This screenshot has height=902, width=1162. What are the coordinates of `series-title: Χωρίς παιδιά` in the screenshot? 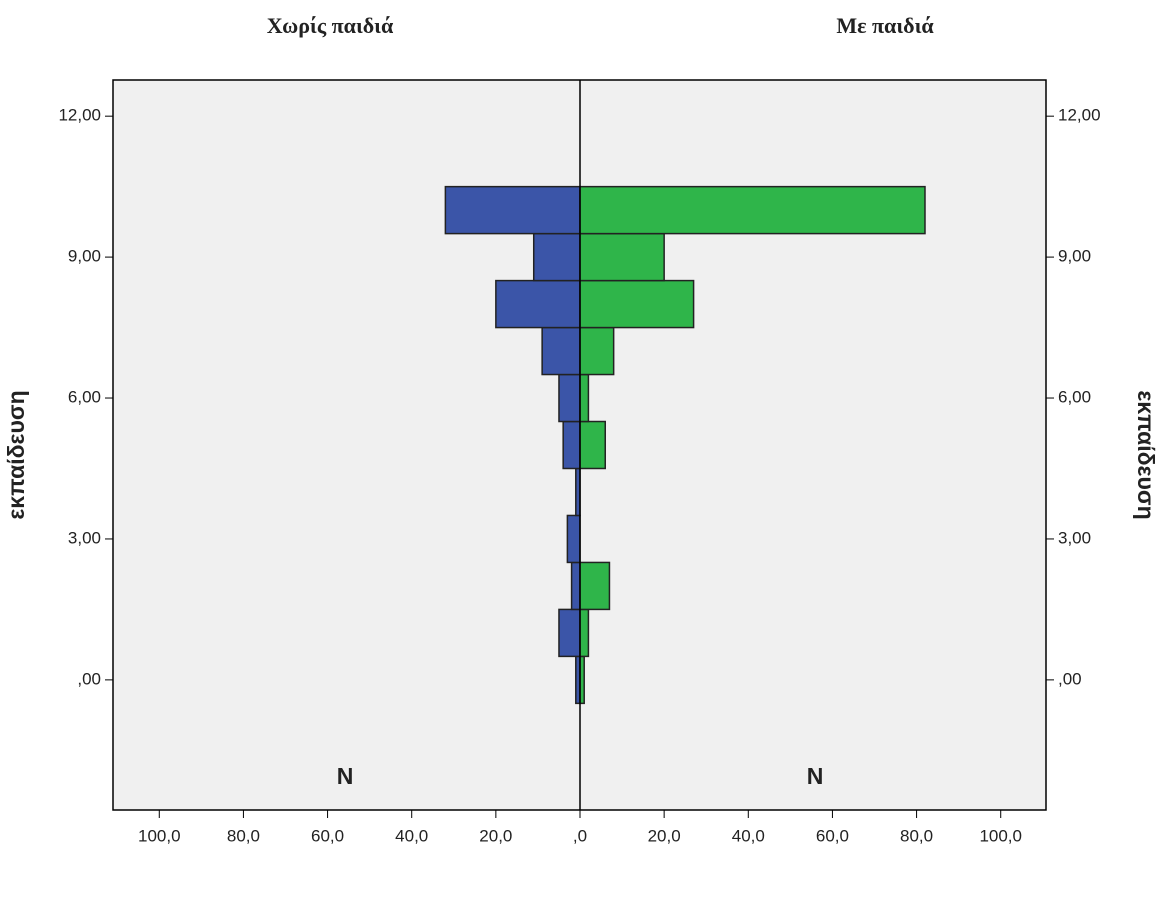 It's located at (330, 25).